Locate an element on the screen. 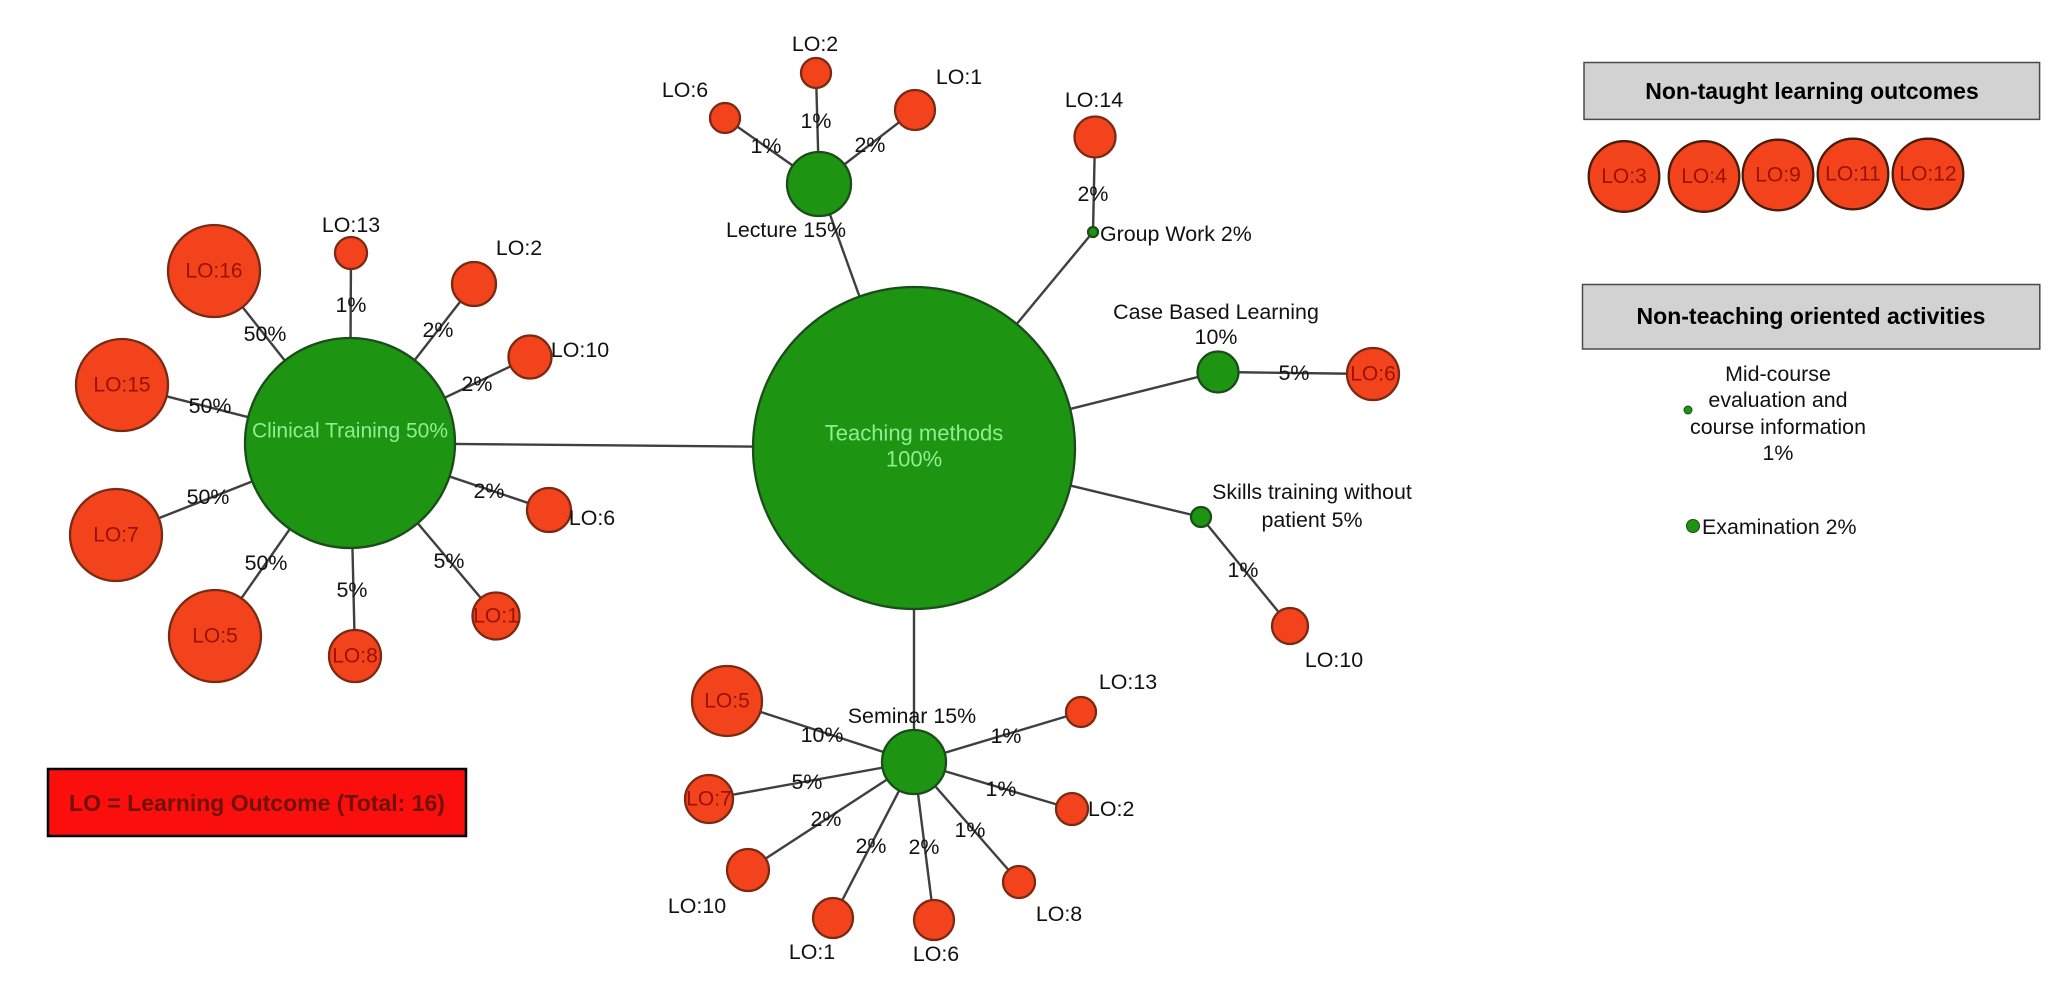 This screenshot has height=1006, width=2059. svg-text: Teaching methods is located at coordinates (914, 433).